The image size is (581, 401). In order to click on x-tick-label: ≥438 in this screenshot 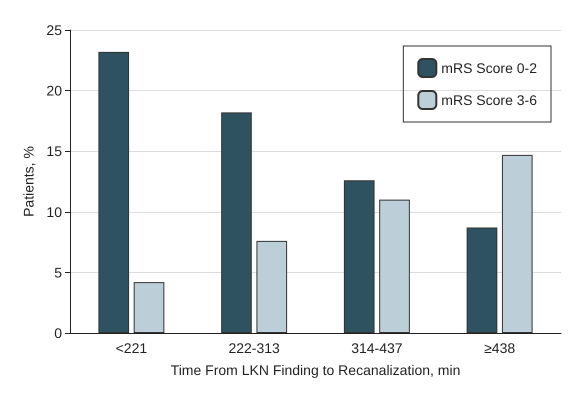, I will do `click(500, 348)`.